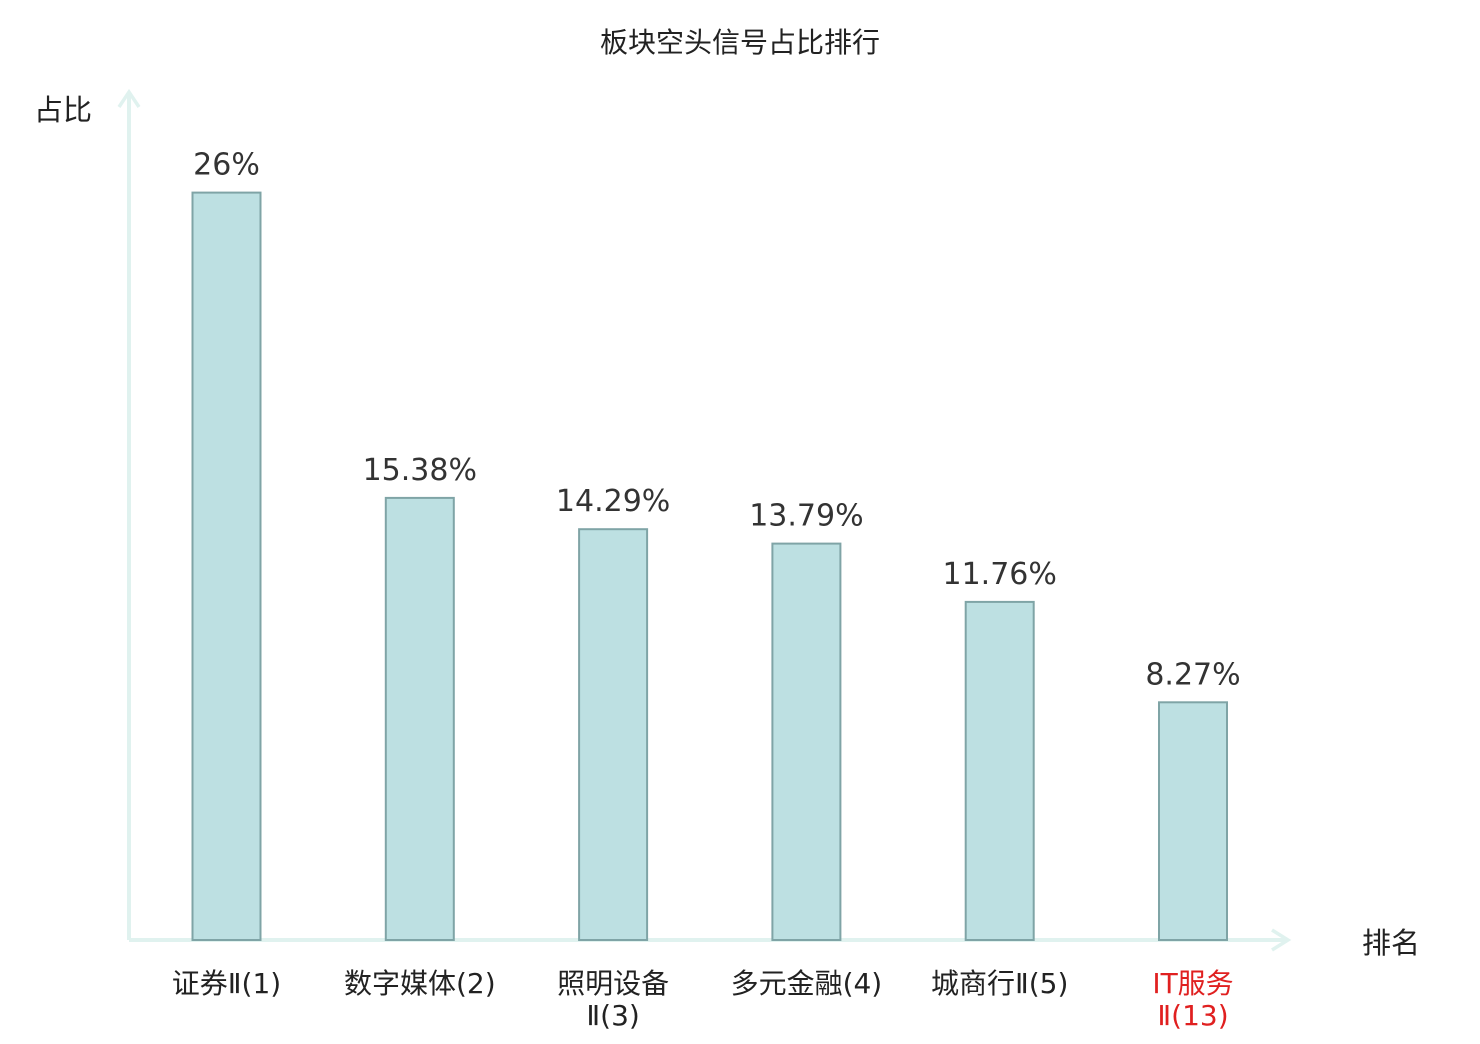 Image resolution: width=1480 pixels, height=1044 pixels. Describe the element at coordinates (226, 983) in the screenshot. I see `x-tick-label: 证券Ⅱ(1)` at that location.